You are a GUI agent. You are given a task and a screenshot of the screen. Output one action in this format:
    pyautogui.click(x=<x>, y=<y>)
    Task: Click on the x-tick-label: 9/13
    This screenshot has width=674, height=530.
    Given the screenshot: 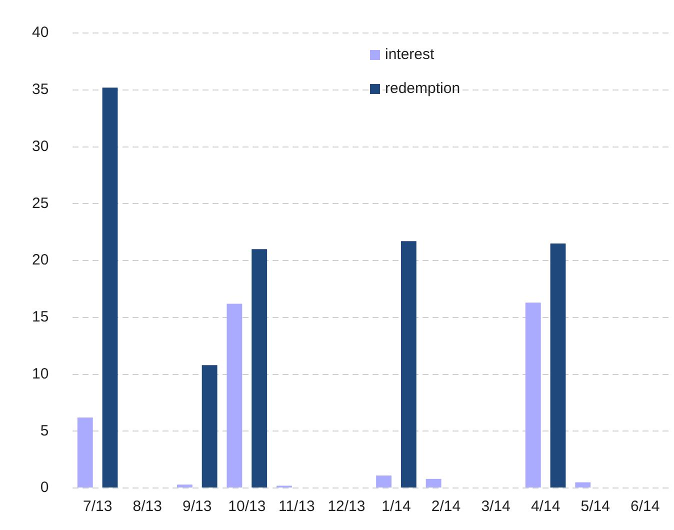 What is the action you would take?
    pyautogui.click(x=197, y=507)
    